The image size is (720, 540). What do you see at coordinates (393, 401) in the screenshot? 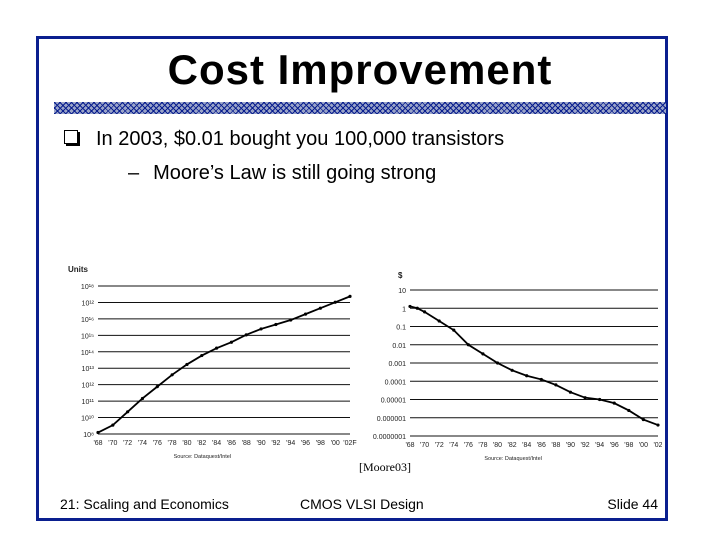
I see `y-tick-label: 0.00001` at bounding box center [393, 401].